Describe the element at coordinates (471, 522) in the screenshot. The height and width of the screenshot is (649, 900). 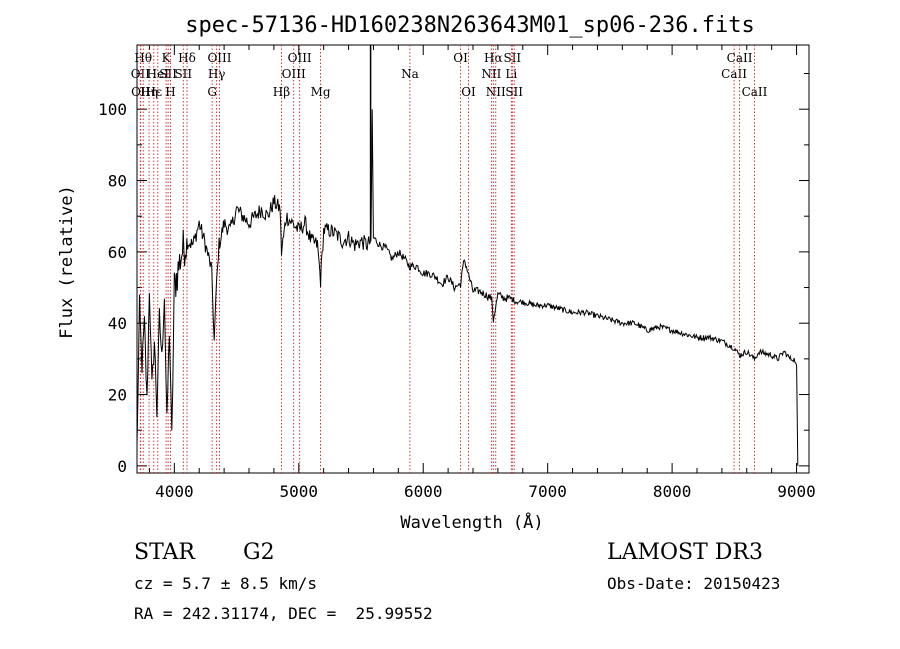
I see `x-axis-label: Wavelength (Å)` at that location.